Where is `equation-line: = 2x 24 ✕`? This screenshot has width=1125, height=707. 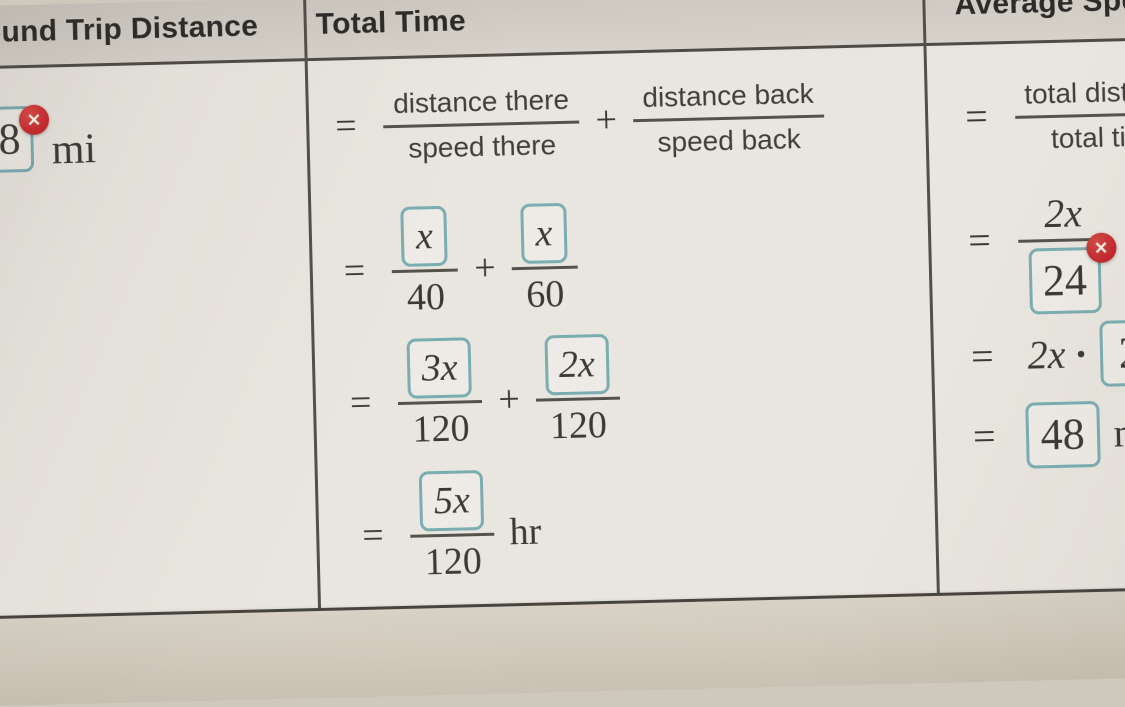 equation-line: = 2x 24 ✕ is located at coordinates (1042, 253).